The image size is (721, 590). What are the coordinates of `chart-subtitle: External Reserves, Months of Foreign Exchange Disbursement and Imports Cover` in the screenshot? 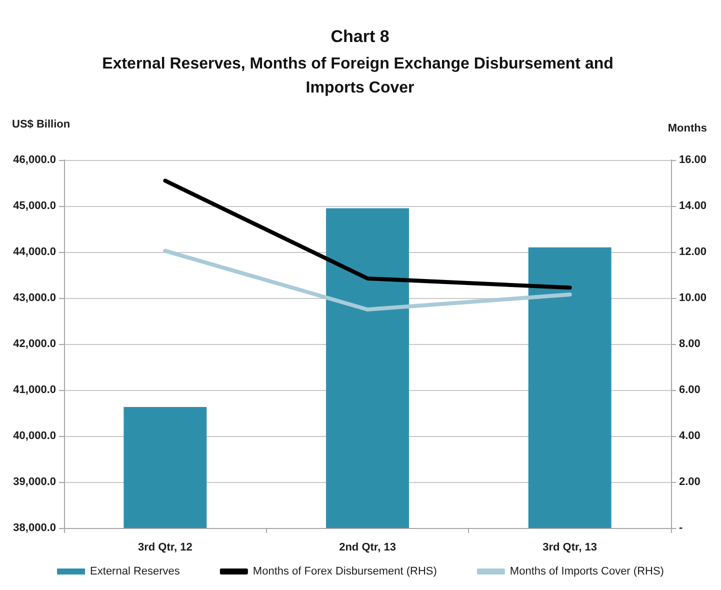 It's located at (360, 76).